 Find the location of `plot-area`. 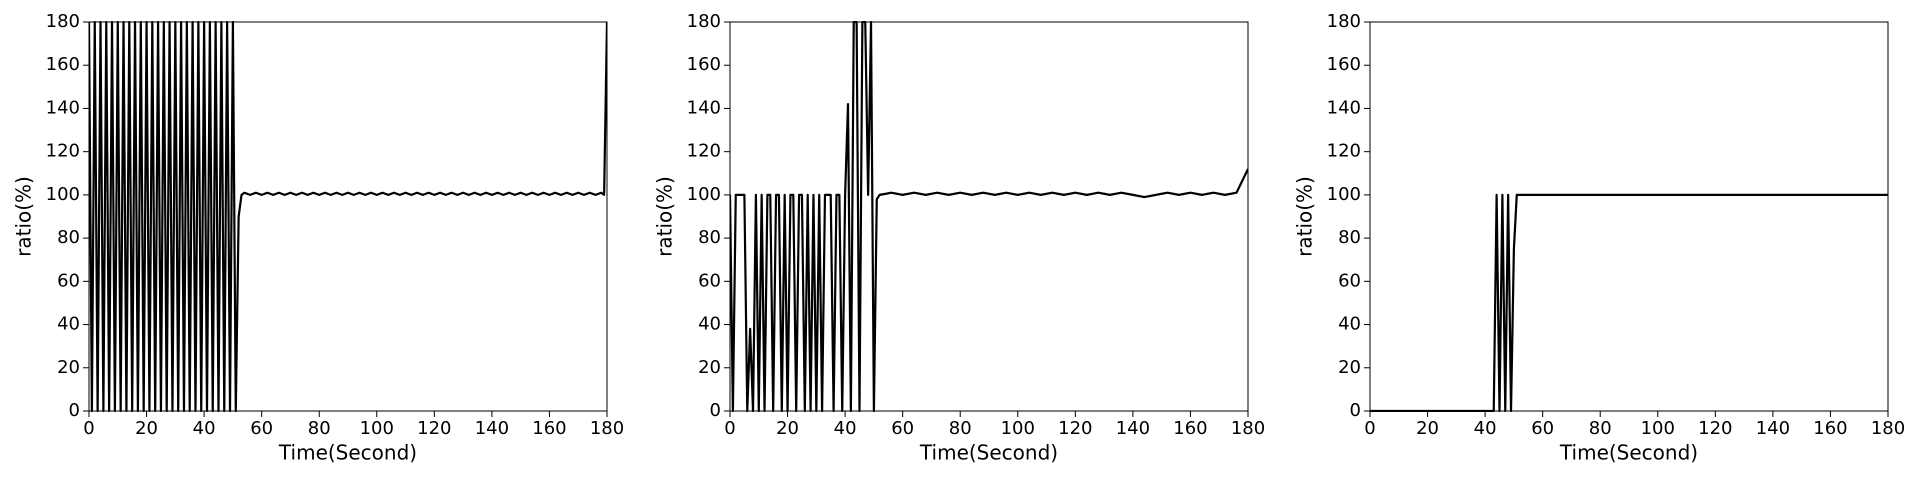

plot-area is located at coordinates (1629, 302).